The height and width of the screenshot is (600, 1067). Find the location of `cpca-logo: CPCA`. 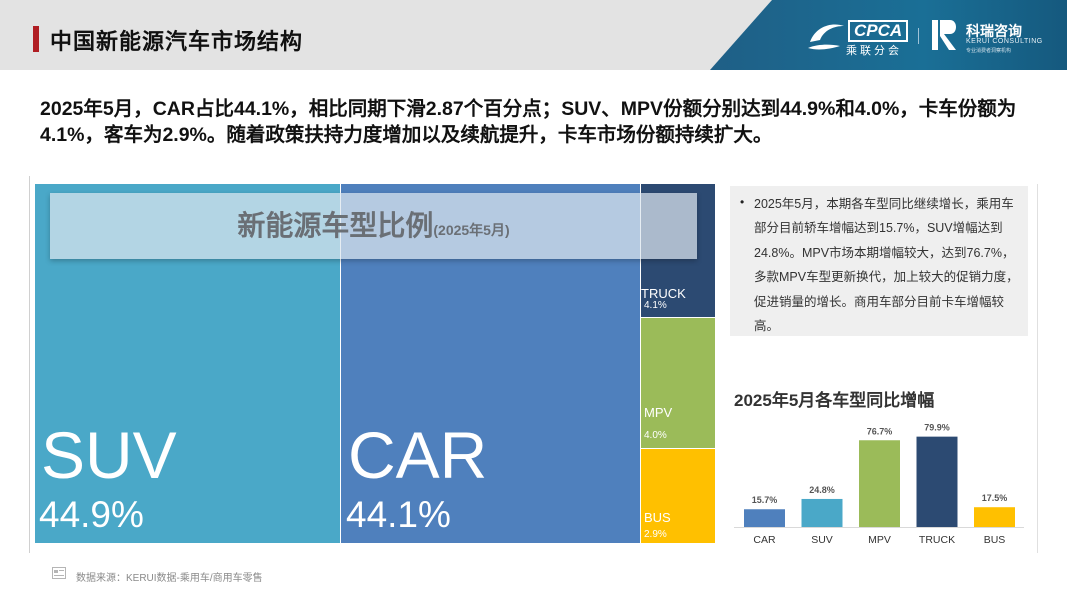

cpca-logo: CPCA is located at coordinates (878, 31).